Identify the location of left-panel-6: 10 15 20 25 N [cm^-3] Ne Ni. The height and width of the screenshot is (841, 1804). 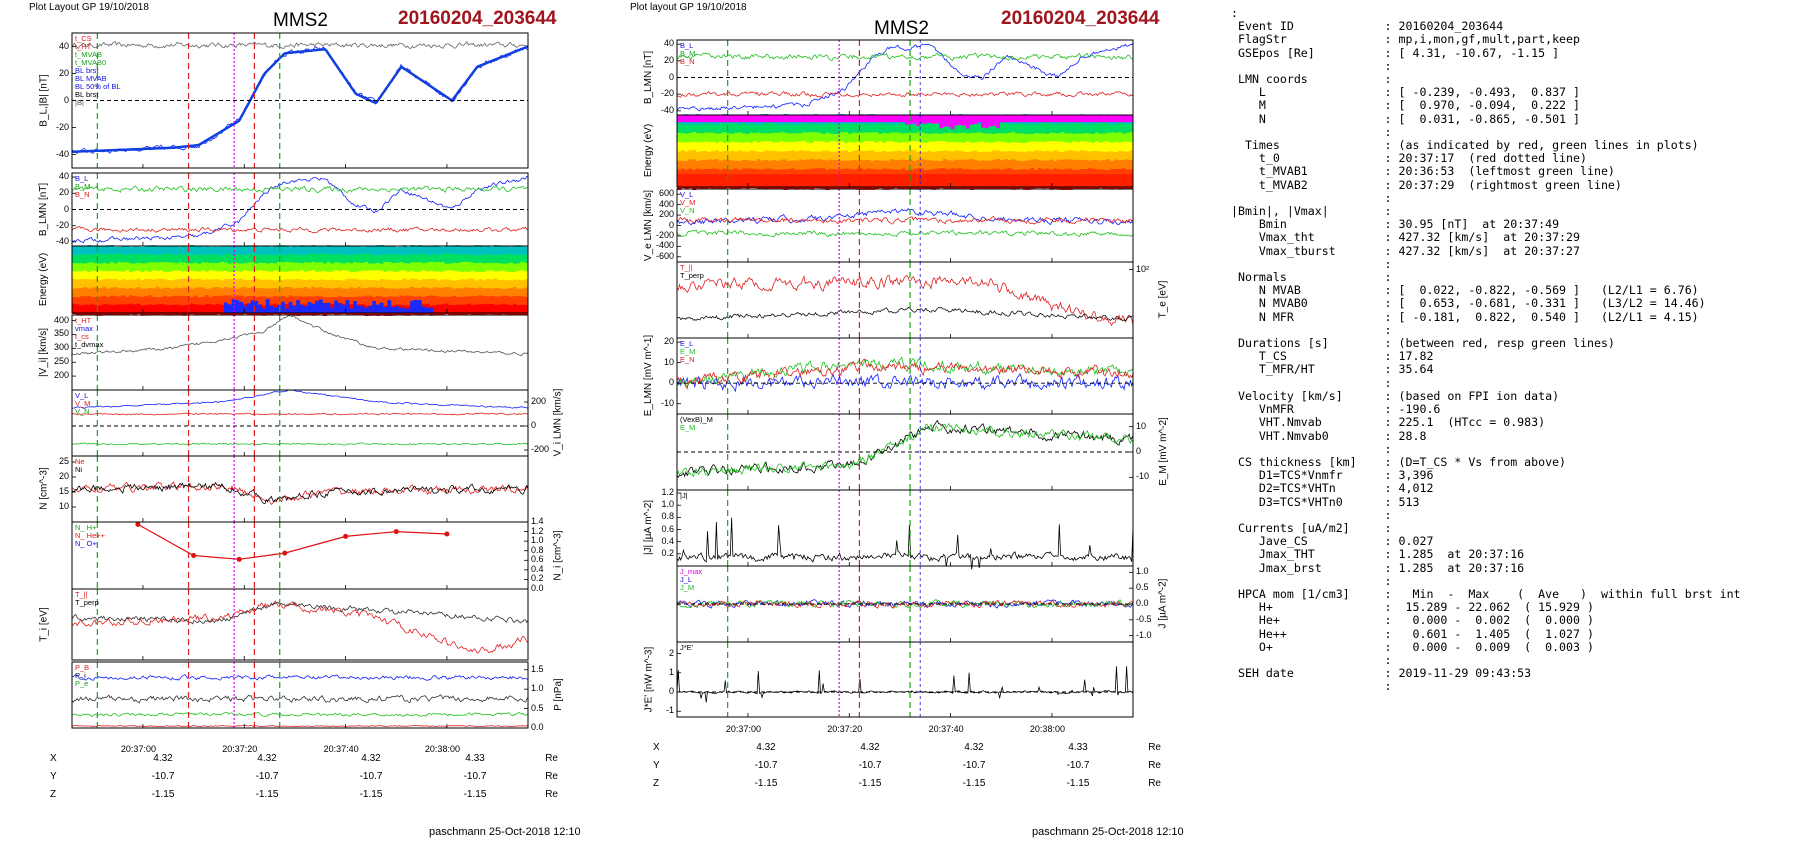
(284, 489).